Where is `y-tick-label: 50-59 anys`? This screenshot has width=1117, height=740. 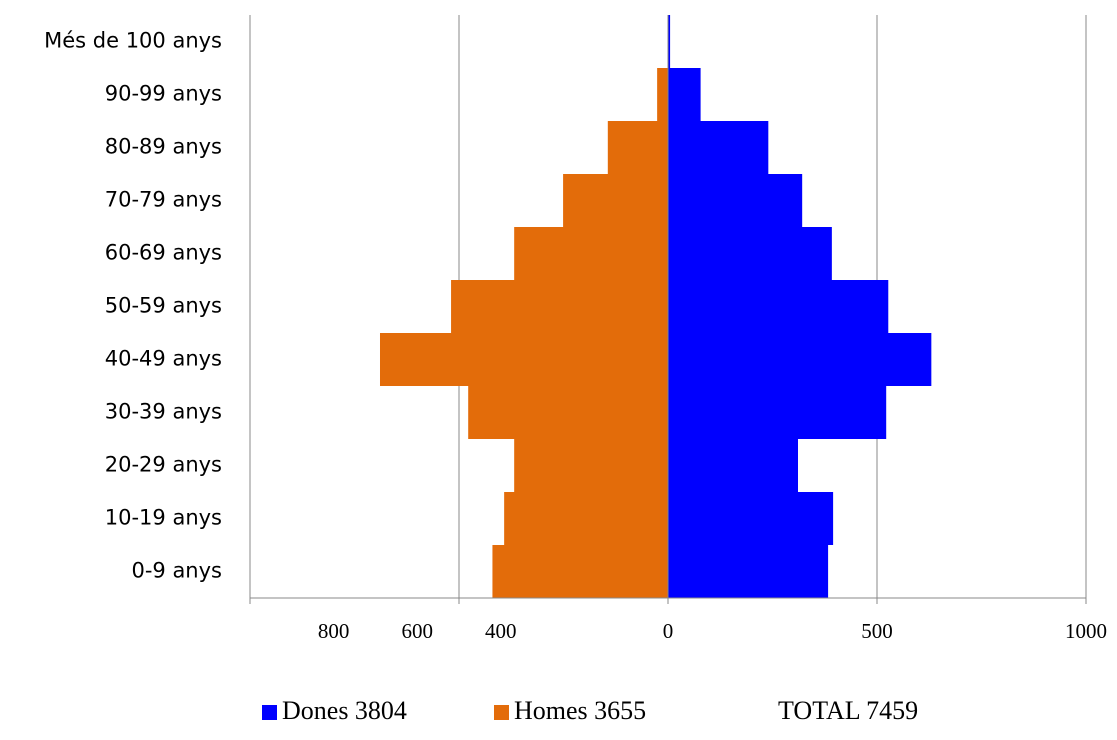
y-tick-label: 50-59 anys is located at coordinates (163, 306).